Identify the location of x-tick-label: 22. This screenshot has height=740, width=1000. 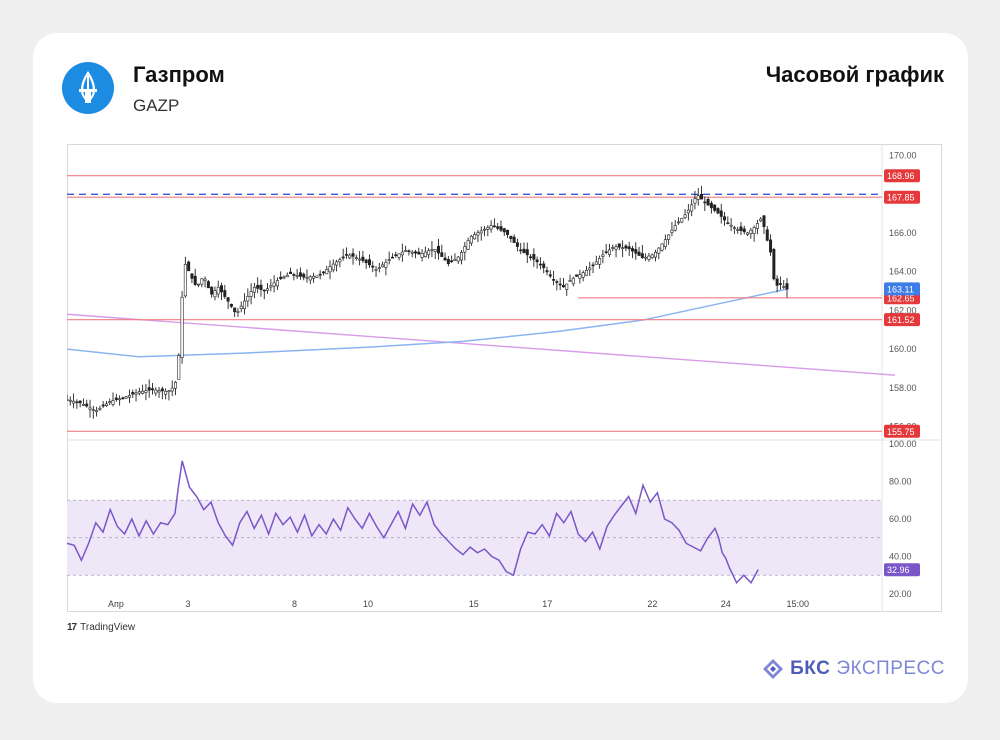
(652, 604).